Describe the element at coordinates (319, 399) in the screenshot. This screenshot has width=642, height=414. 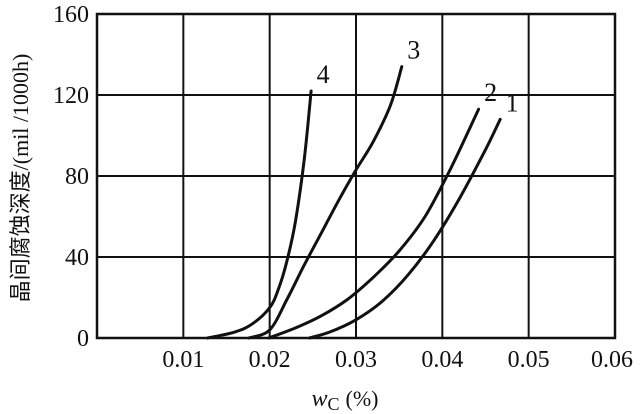
I see `x-axis-variable: w` at that location.